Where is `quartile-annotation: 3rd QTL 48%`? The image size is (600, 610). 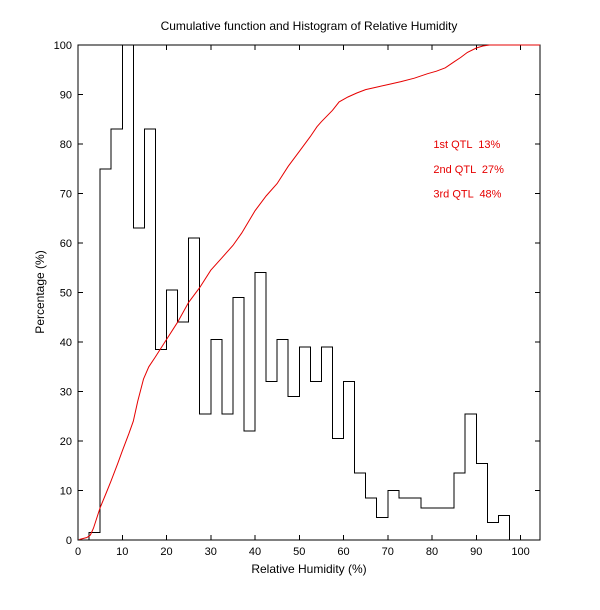
quartile-annotation: 3rd QTL 48% is located at coordinates (467, 195).